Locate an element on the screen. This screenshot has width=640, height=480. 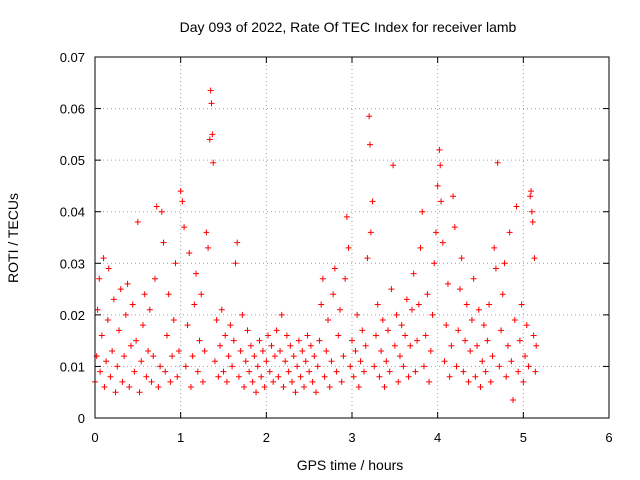
x-tick-label: 2 is located at coordinates (266, 437).